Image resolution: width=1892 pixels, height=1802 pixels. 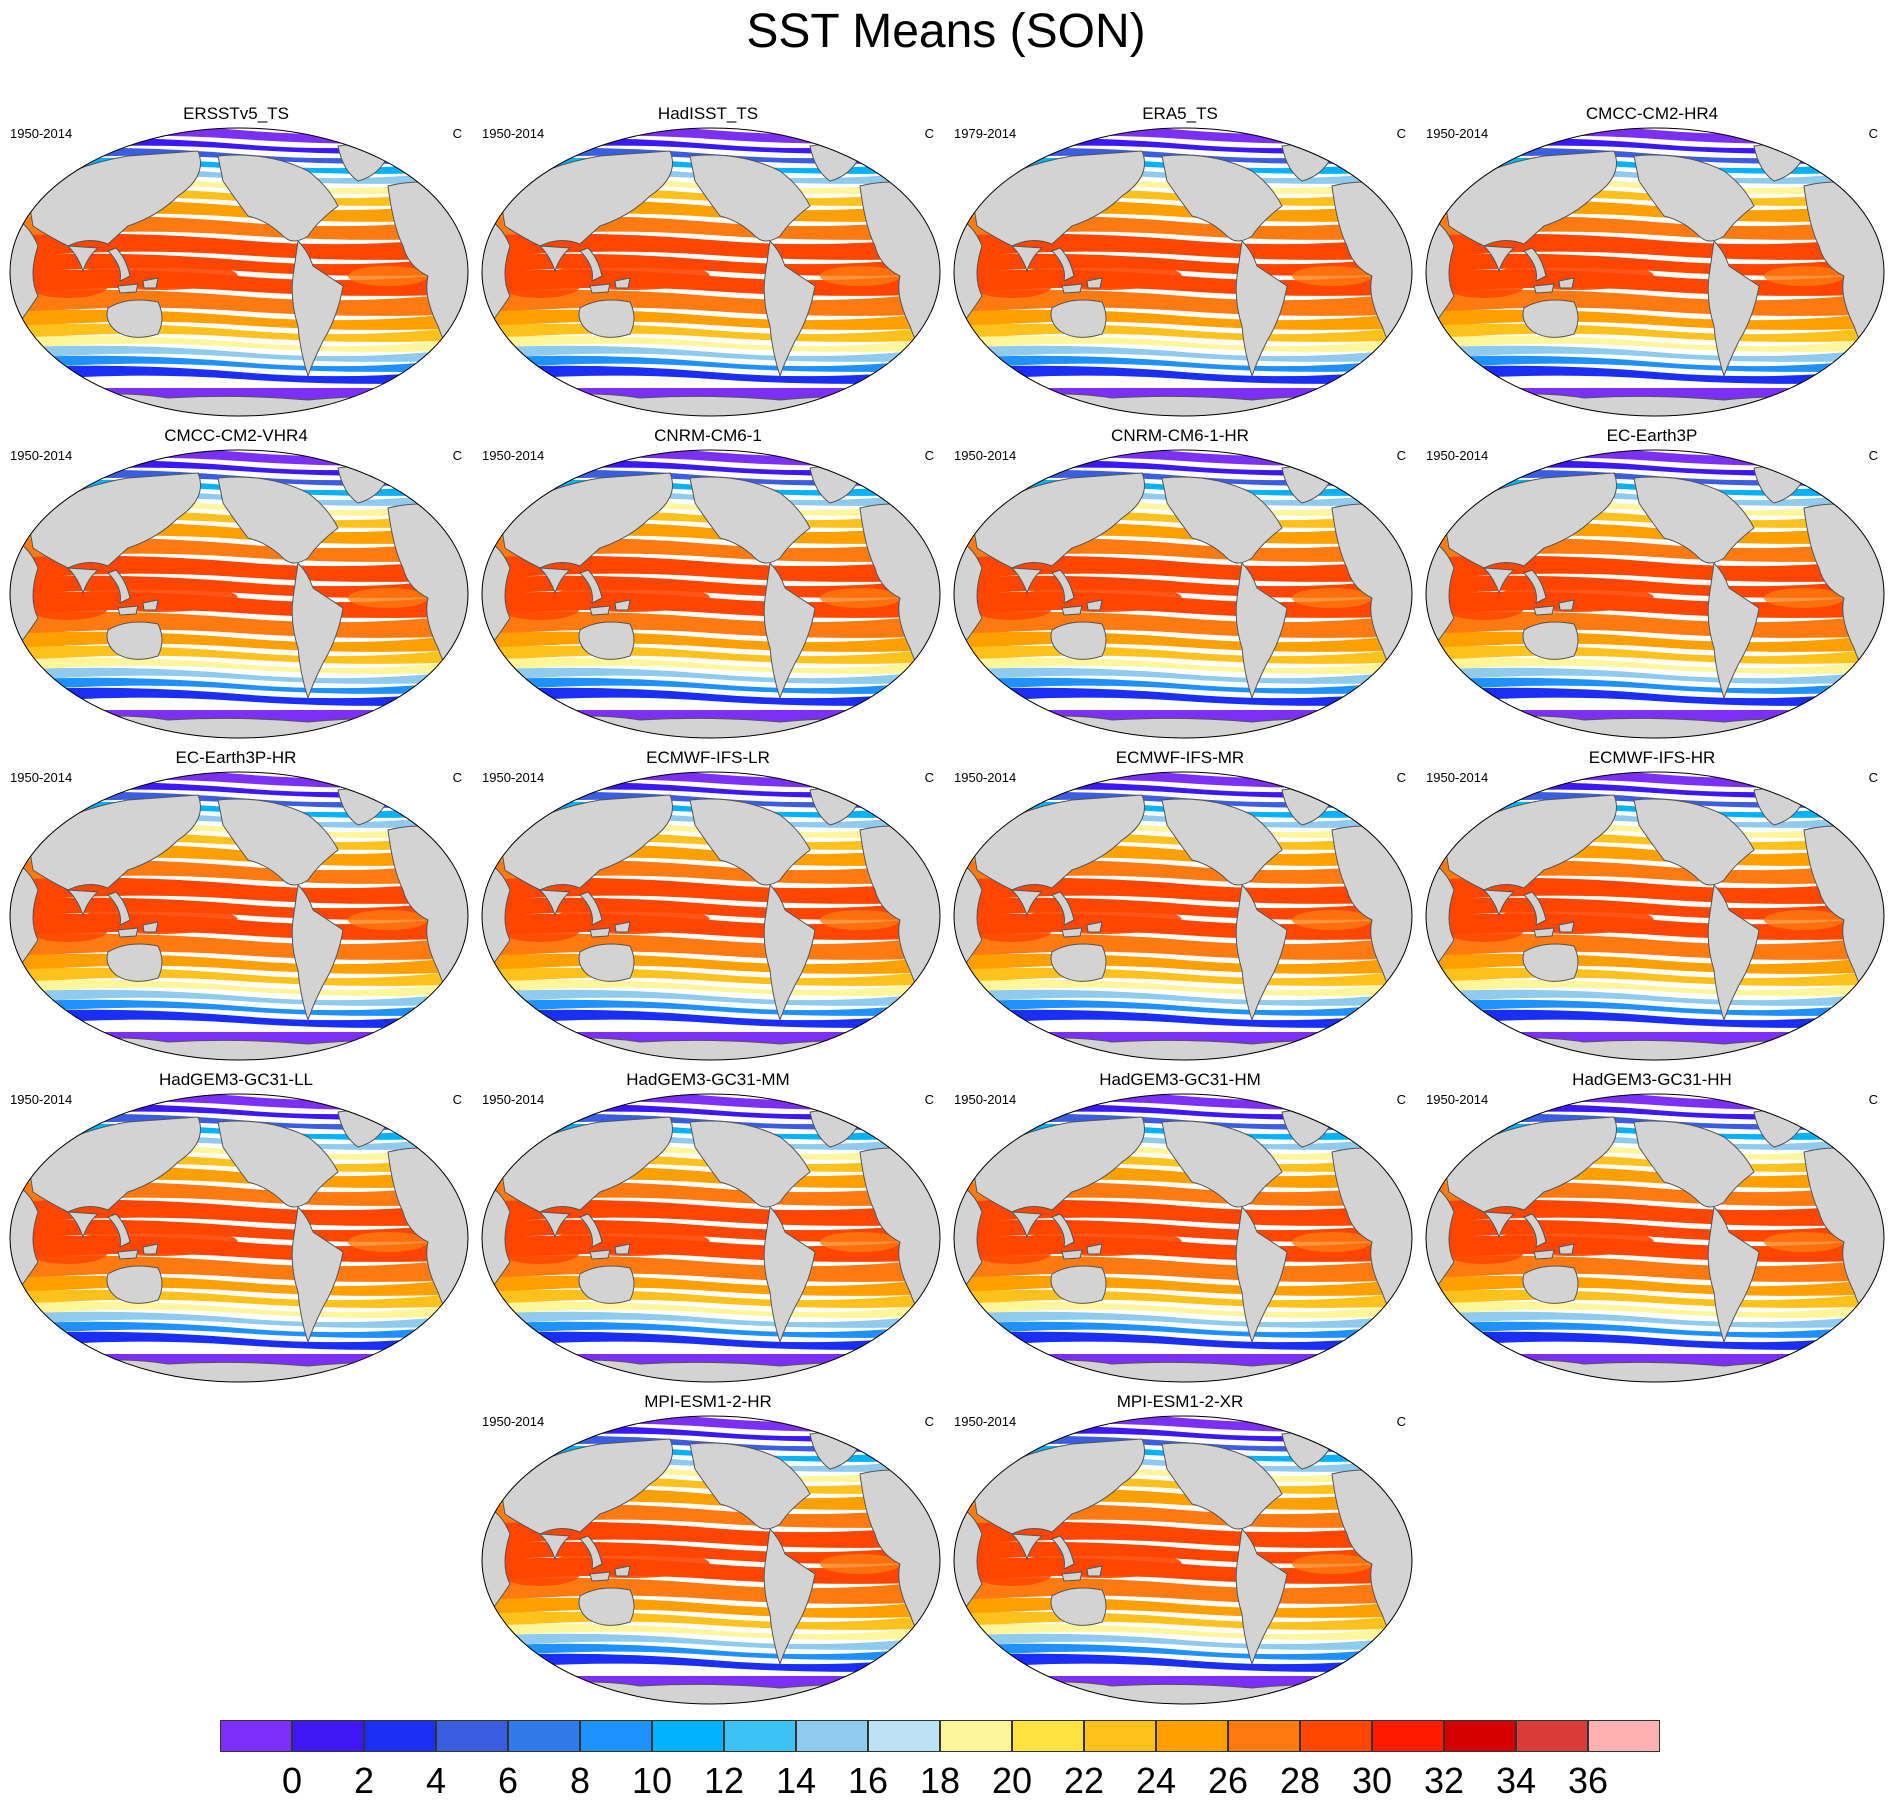 I want to click on map-panel: HadGEM3-GC31-MM 1950-2014 C, so click(x=708, y=1230).